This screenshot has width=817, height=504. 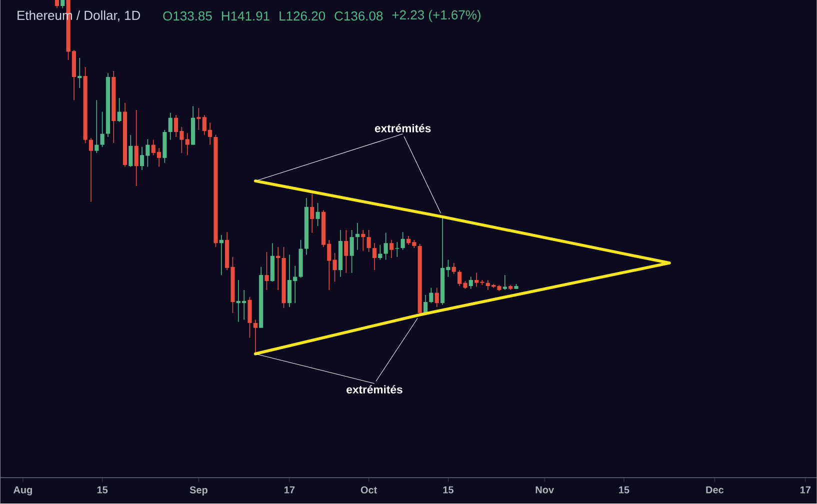 What do you see at coordinates (22, 491) in the screenshot?
I see `x-tick-label: Aug` at bounding box center [22, 491].